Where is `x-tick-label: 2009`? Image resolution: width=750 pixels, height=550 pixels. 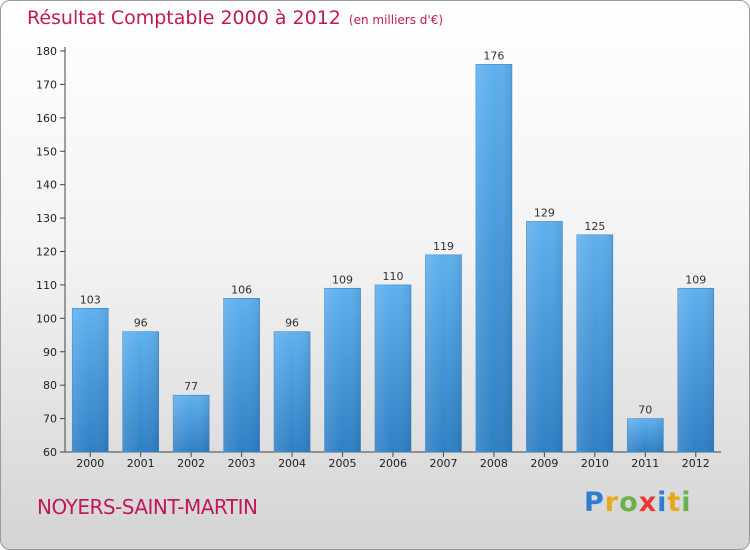 x-tick-label: 2009 is located at coordinates (544, 463).